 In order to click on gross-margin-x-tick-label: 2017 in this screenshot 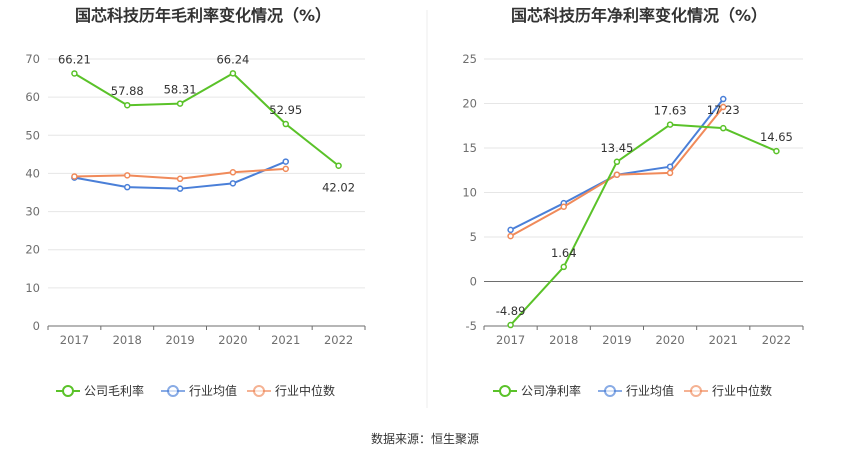, I will do `click(74, 340)`.